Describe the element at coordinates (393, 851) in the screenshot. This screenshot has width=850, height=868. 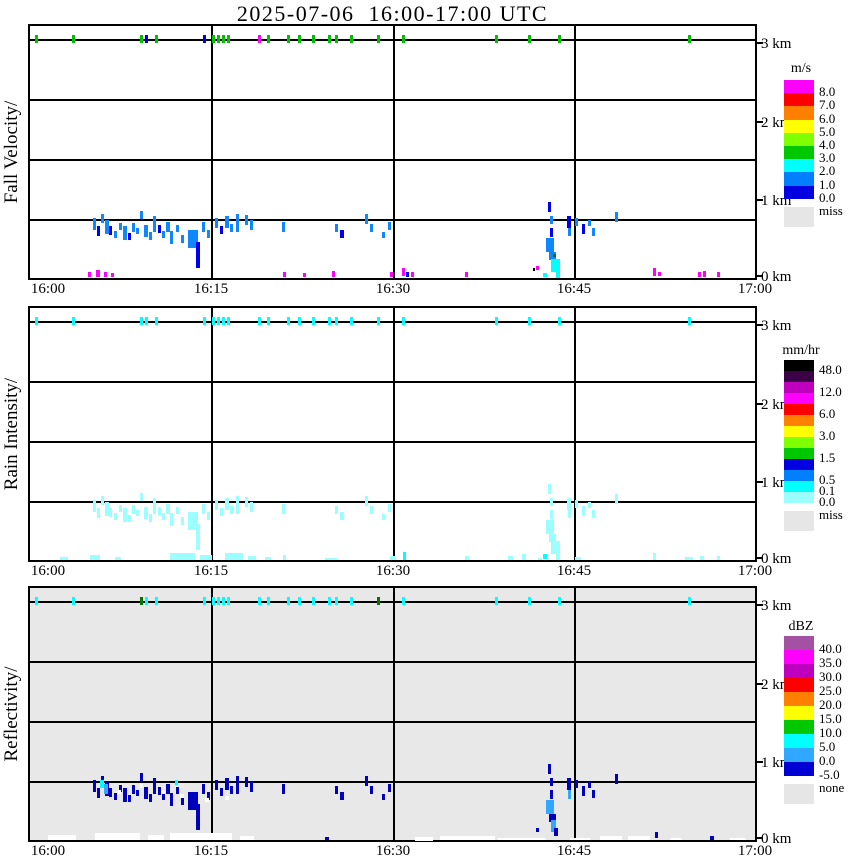
I see `time-axis-label: 16:30` at that location.